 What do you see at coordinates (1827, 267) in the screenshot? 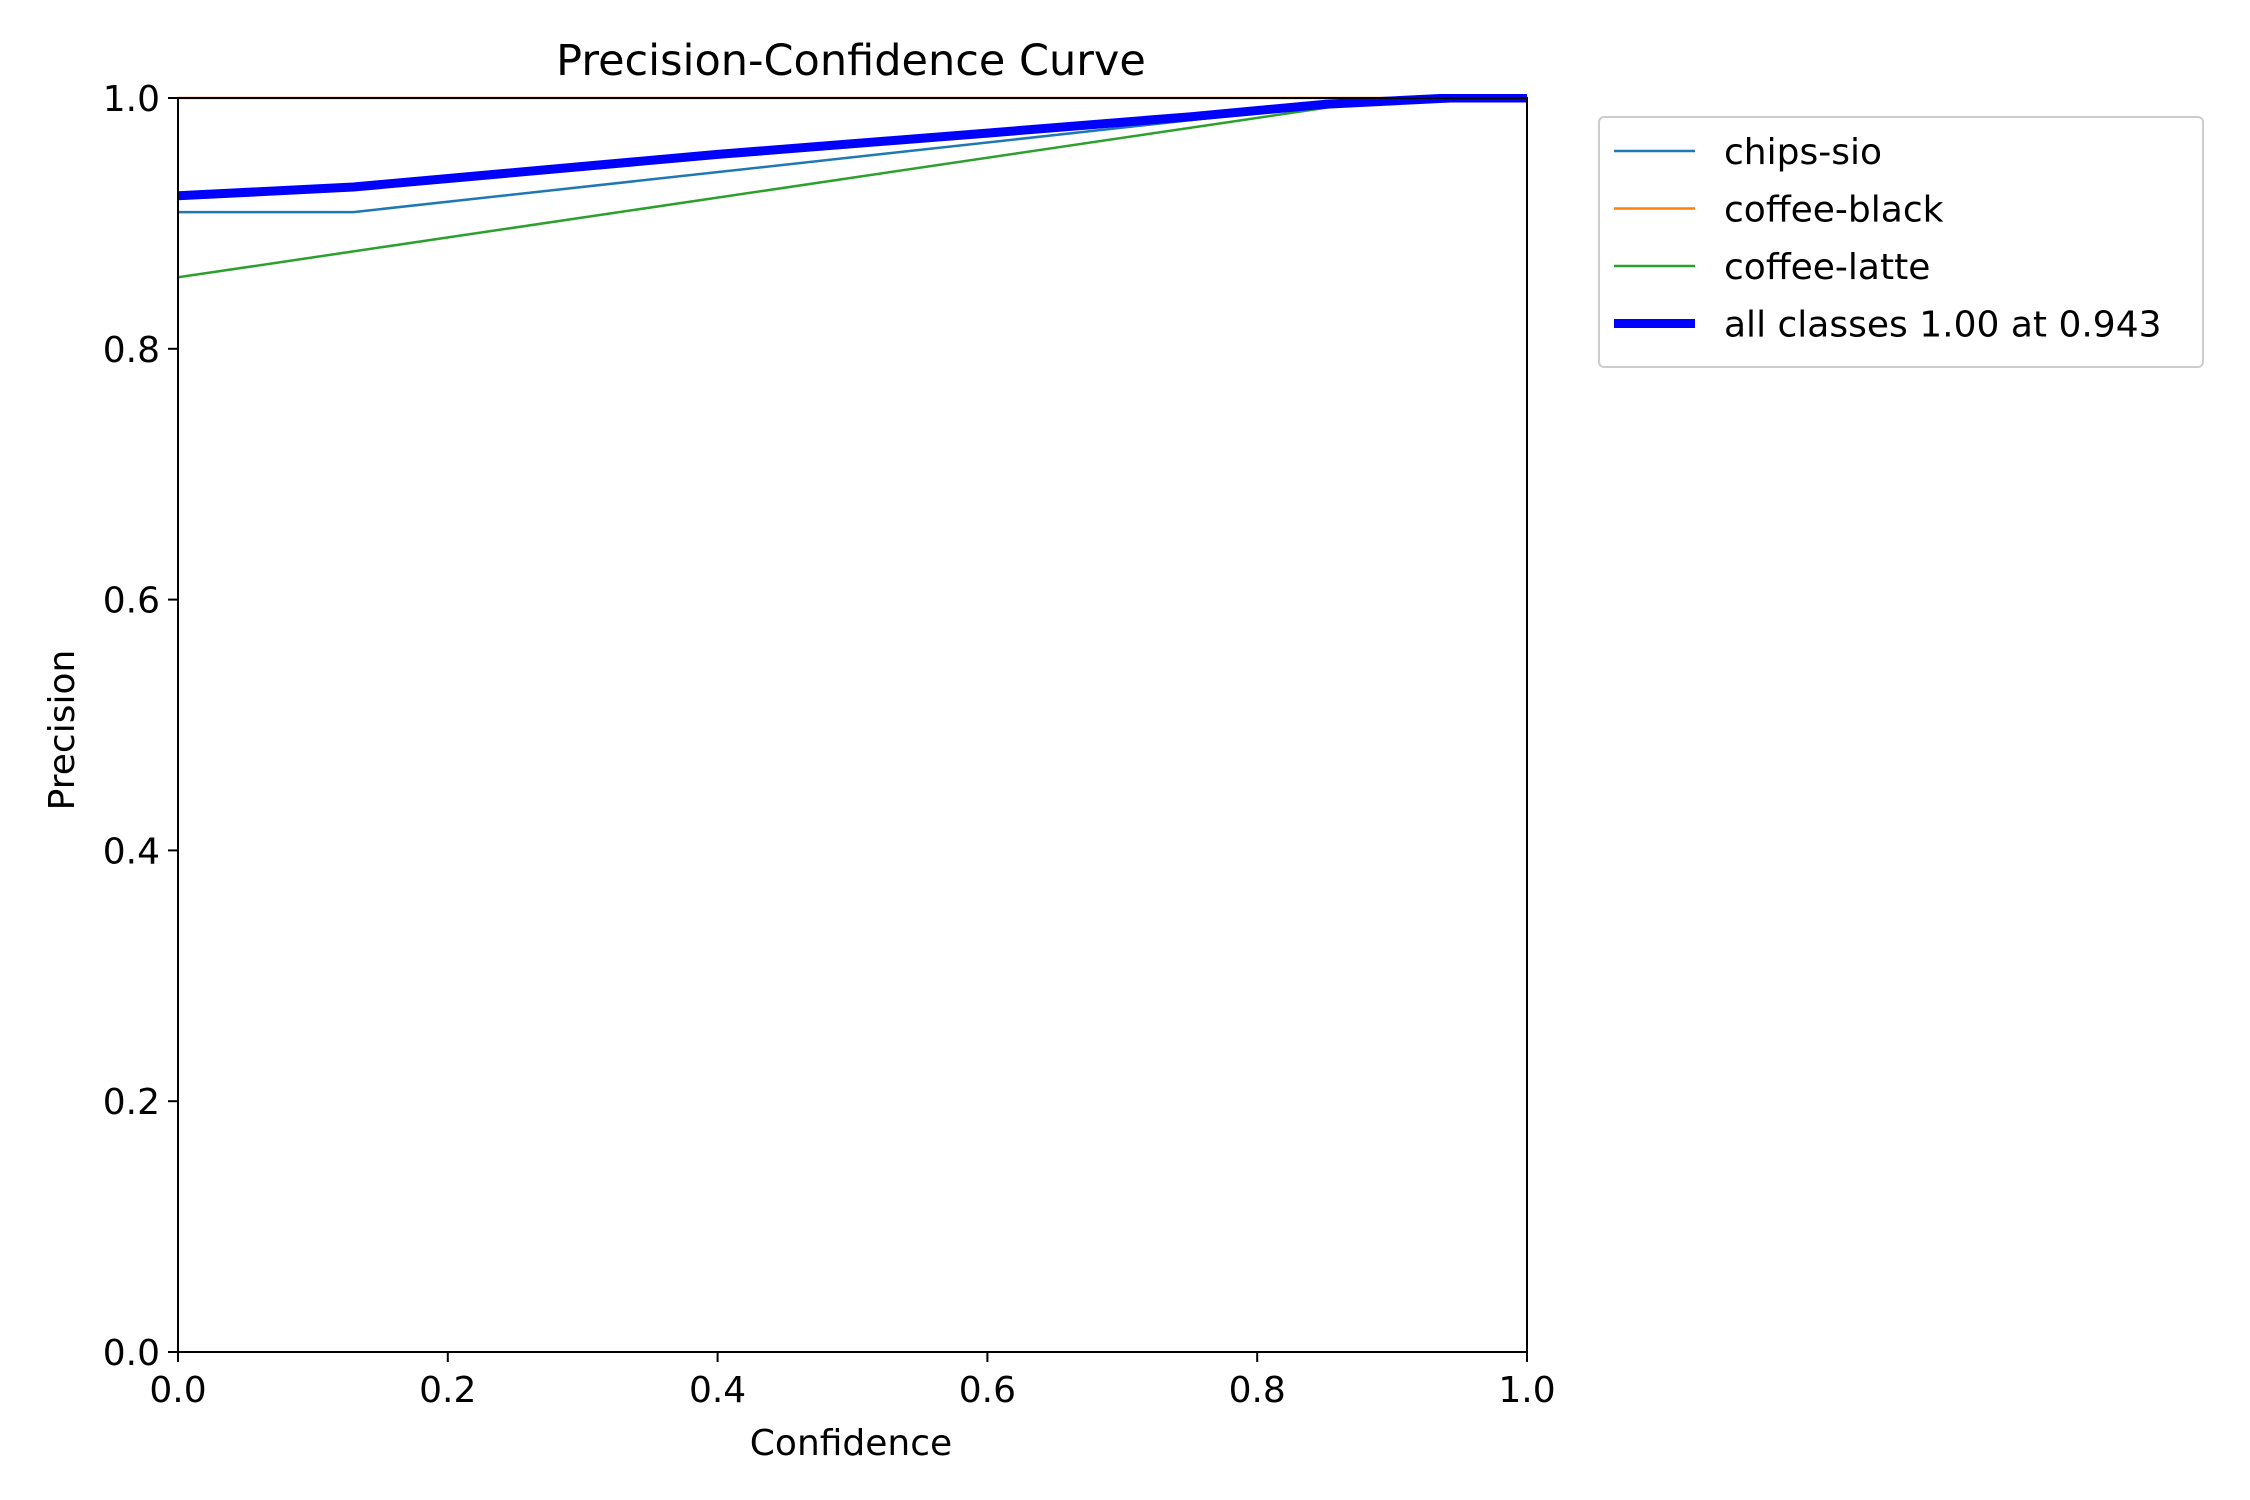
I see `legend-label: coffee-latte` at bounding box center [1827, 267].